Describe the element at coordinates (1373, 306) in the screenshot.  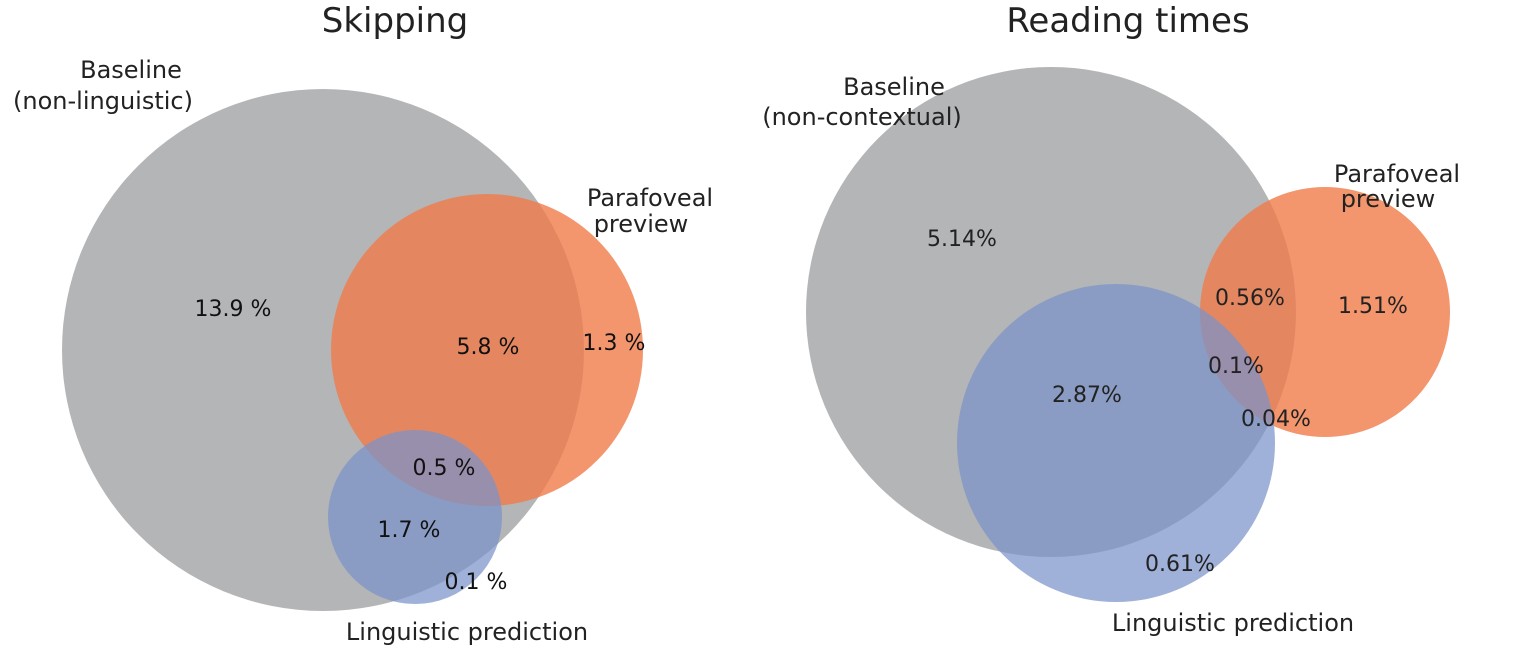
I see `reading-region-parafoveal-only: 1.51%` at that location.